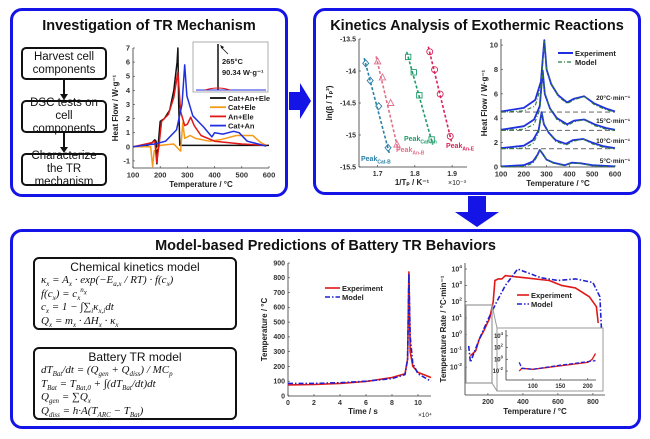 Image resolution: width=650 pixels, height=439 pixels. I want to click on series-Model, so click(360, 328).